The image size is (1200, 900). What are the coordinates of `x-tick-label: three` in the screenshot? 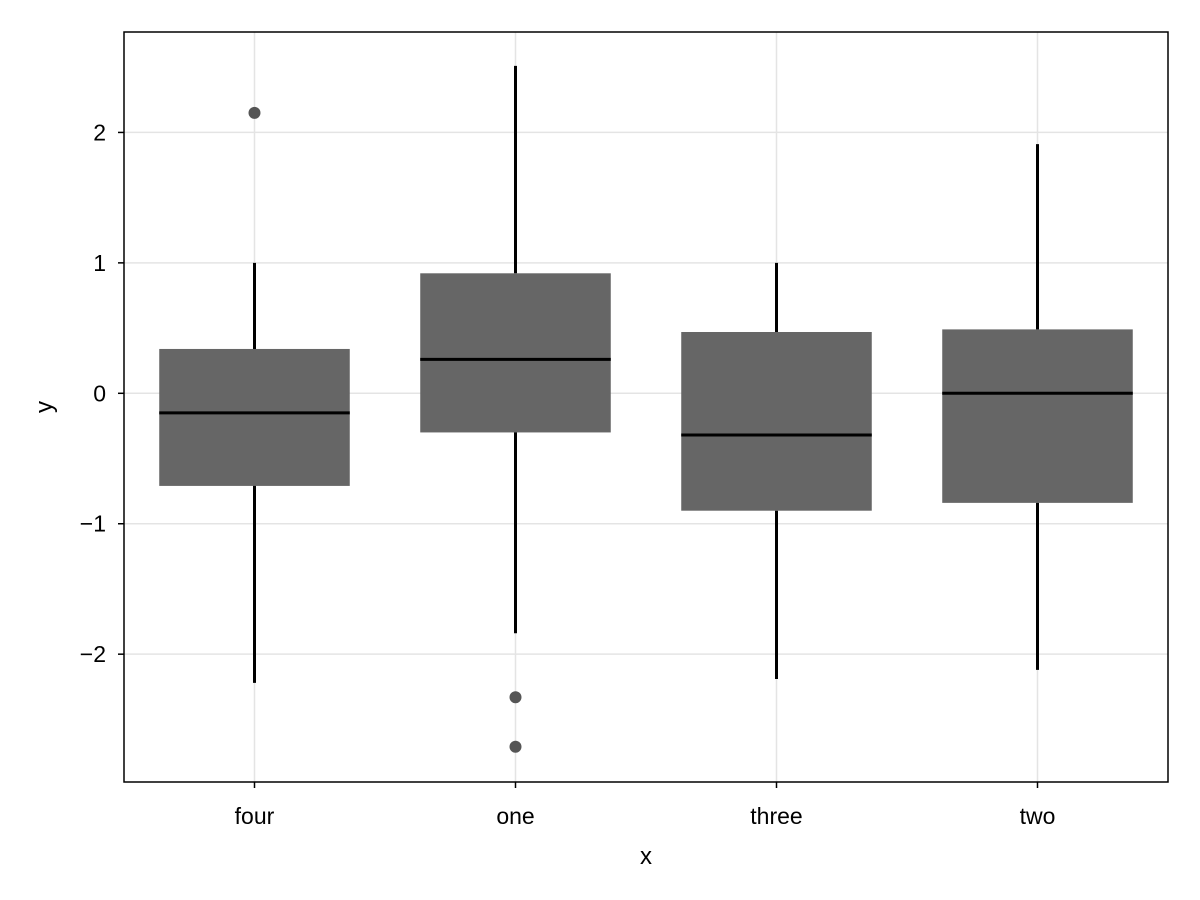 It's located at (776, 816).